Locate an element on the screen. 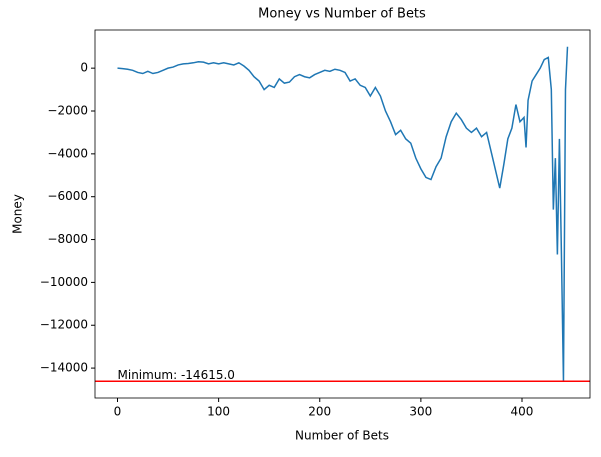 This screenshot has width=601, height=457. min-annotation: Minimum: -14615.0 is located at coordinates (176, 375).